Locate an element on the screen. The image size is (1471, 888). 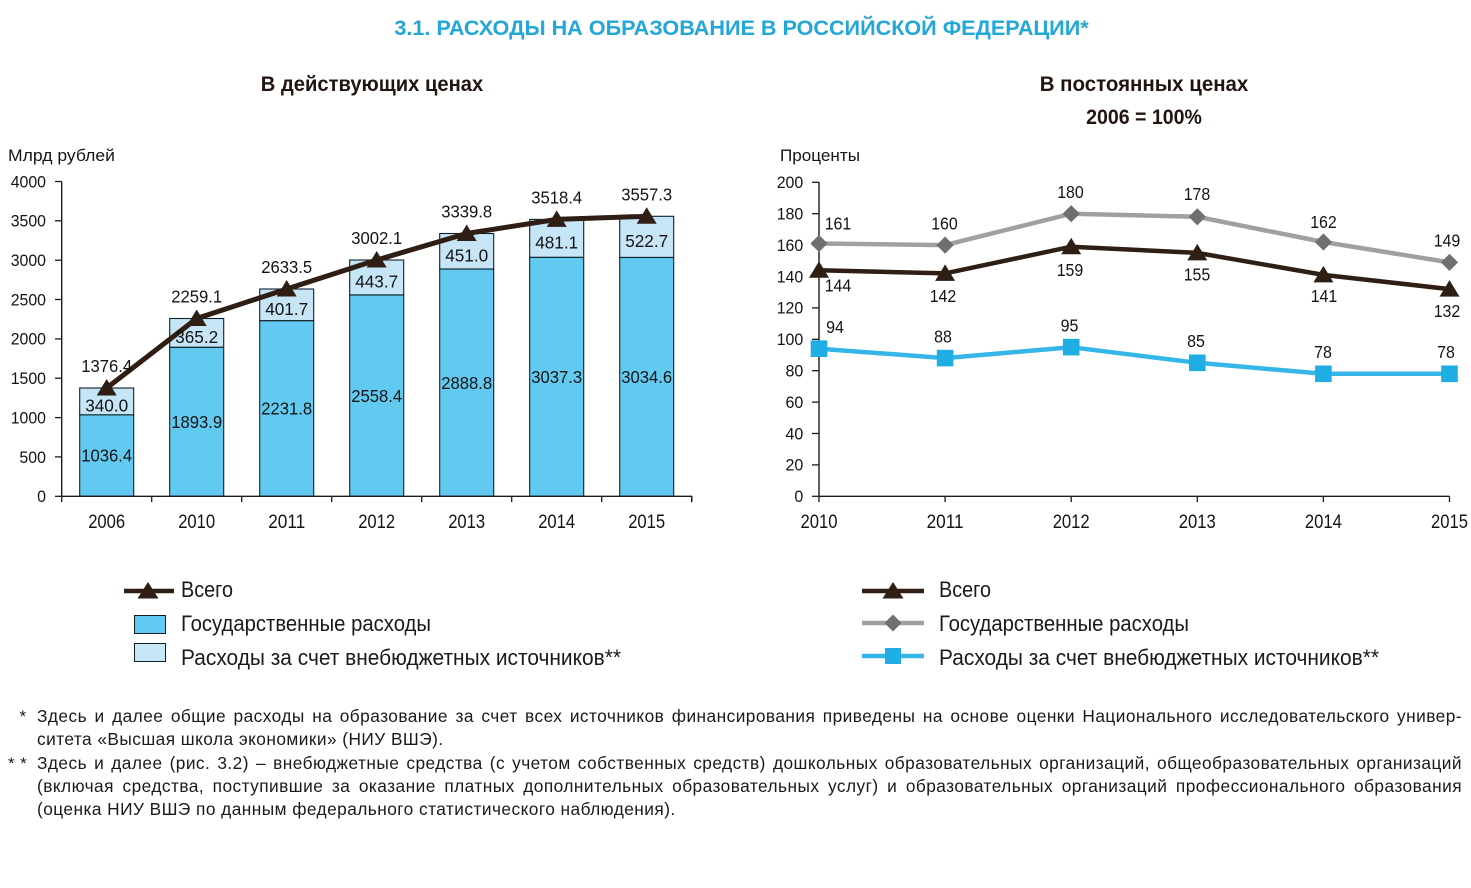
svg-text: 142 is located at coordinates (943, 296).